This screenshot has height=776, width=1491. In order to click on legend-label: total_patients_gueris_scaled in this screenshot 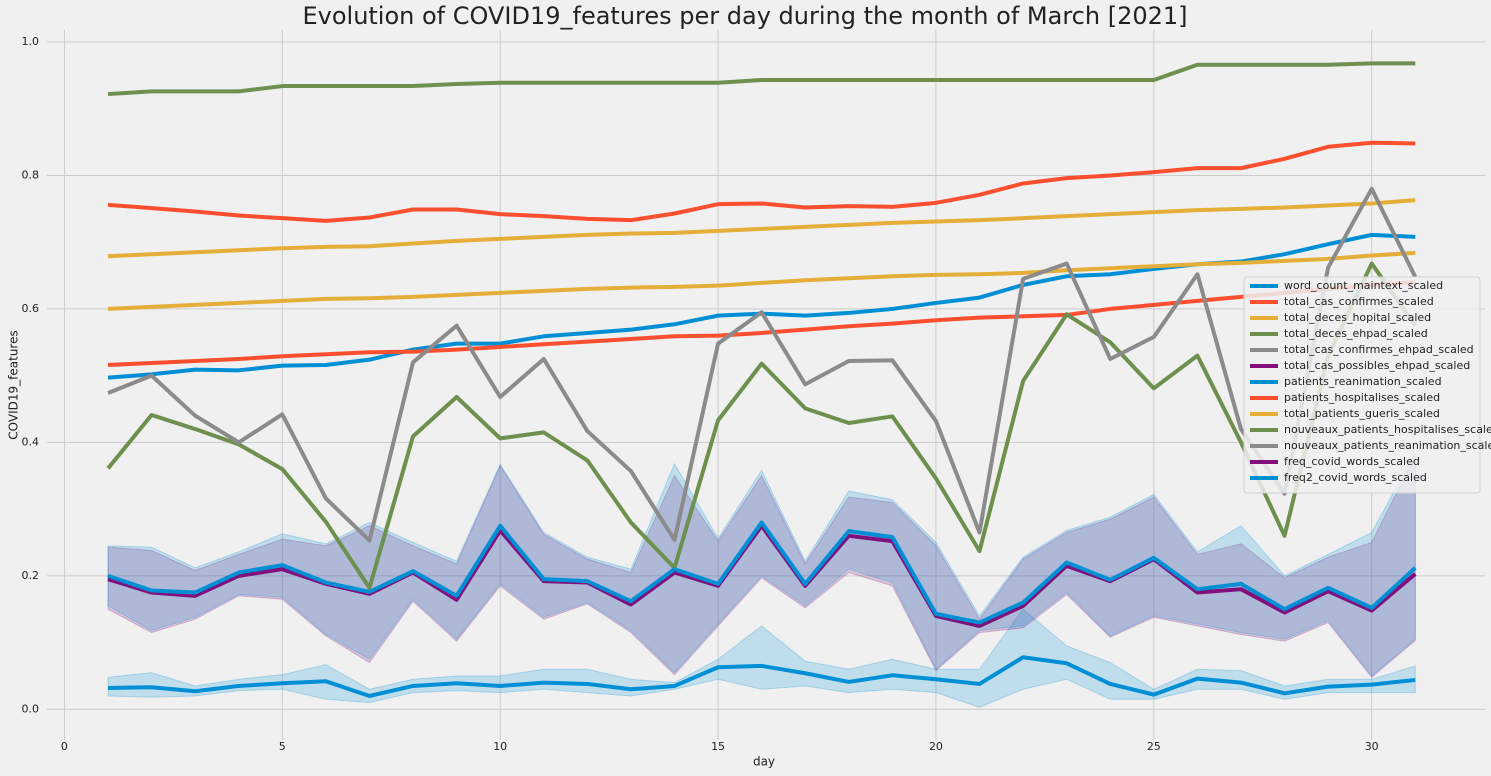, I will do `click(1362, 413)`.